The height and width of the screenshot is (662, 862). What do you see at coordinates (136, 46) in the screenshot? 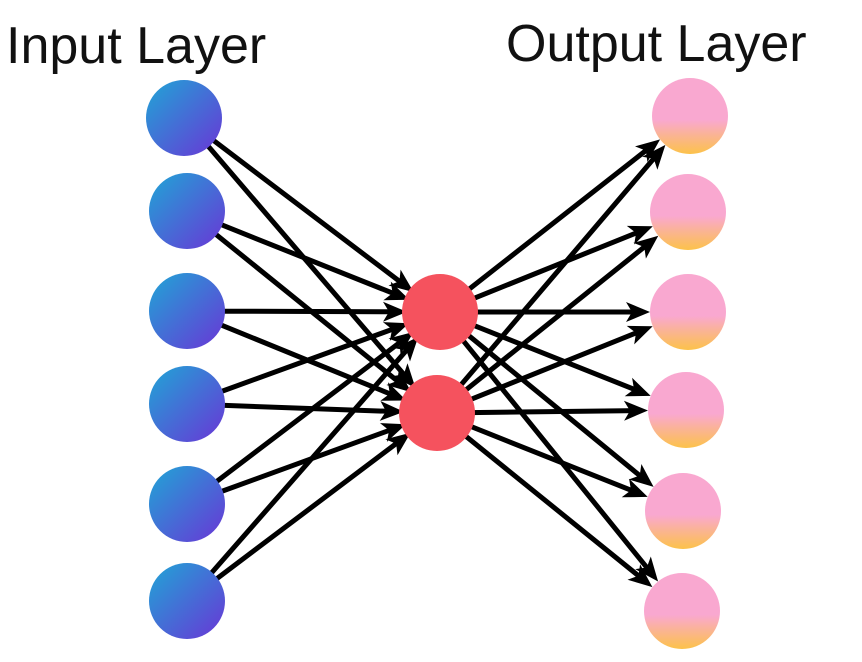
I see `input-layer-title: Input Layer` at bounding box center [136, 46].